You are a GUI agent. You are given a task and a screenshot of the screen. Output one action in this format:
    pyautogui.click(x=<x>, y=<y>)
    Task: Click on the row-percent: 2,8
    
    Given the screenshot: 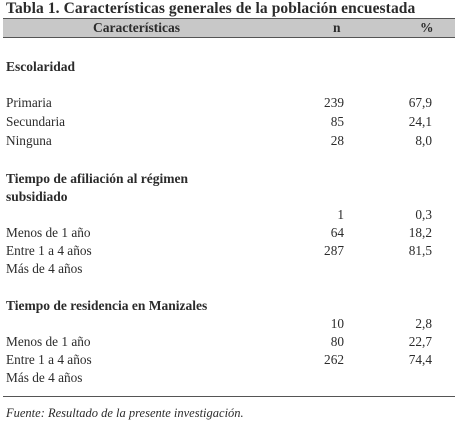 What is the action you would take?
    pyautogui.click(x=423, y=323)
    